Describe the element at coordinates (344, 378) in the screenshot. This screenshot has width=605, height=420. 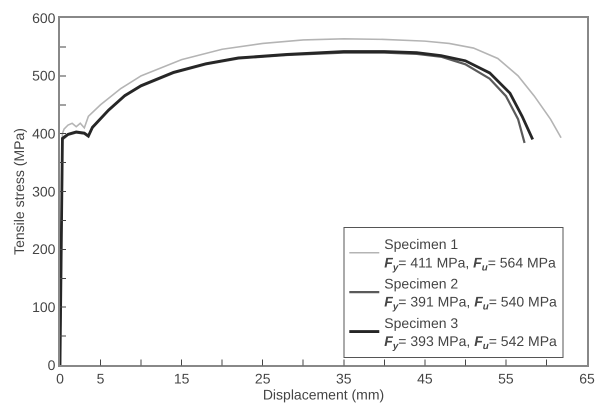
I see `x-tick-label: 35` at that location.